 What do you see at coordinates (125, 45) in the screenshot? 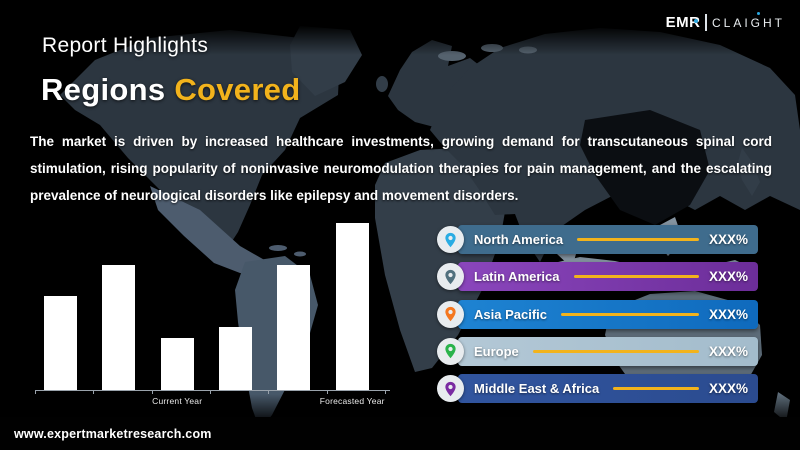
I see `report-kicker: Report Highlights` at bounding box center [125, 45].